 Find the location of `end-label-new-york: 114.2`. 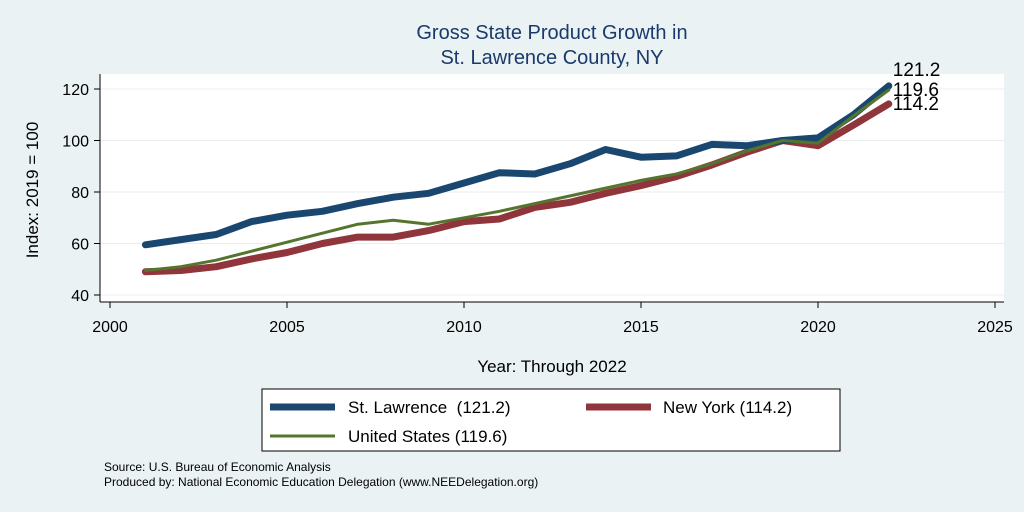

end-label-new-york: 114.2 is located at coordinates (916, 104).